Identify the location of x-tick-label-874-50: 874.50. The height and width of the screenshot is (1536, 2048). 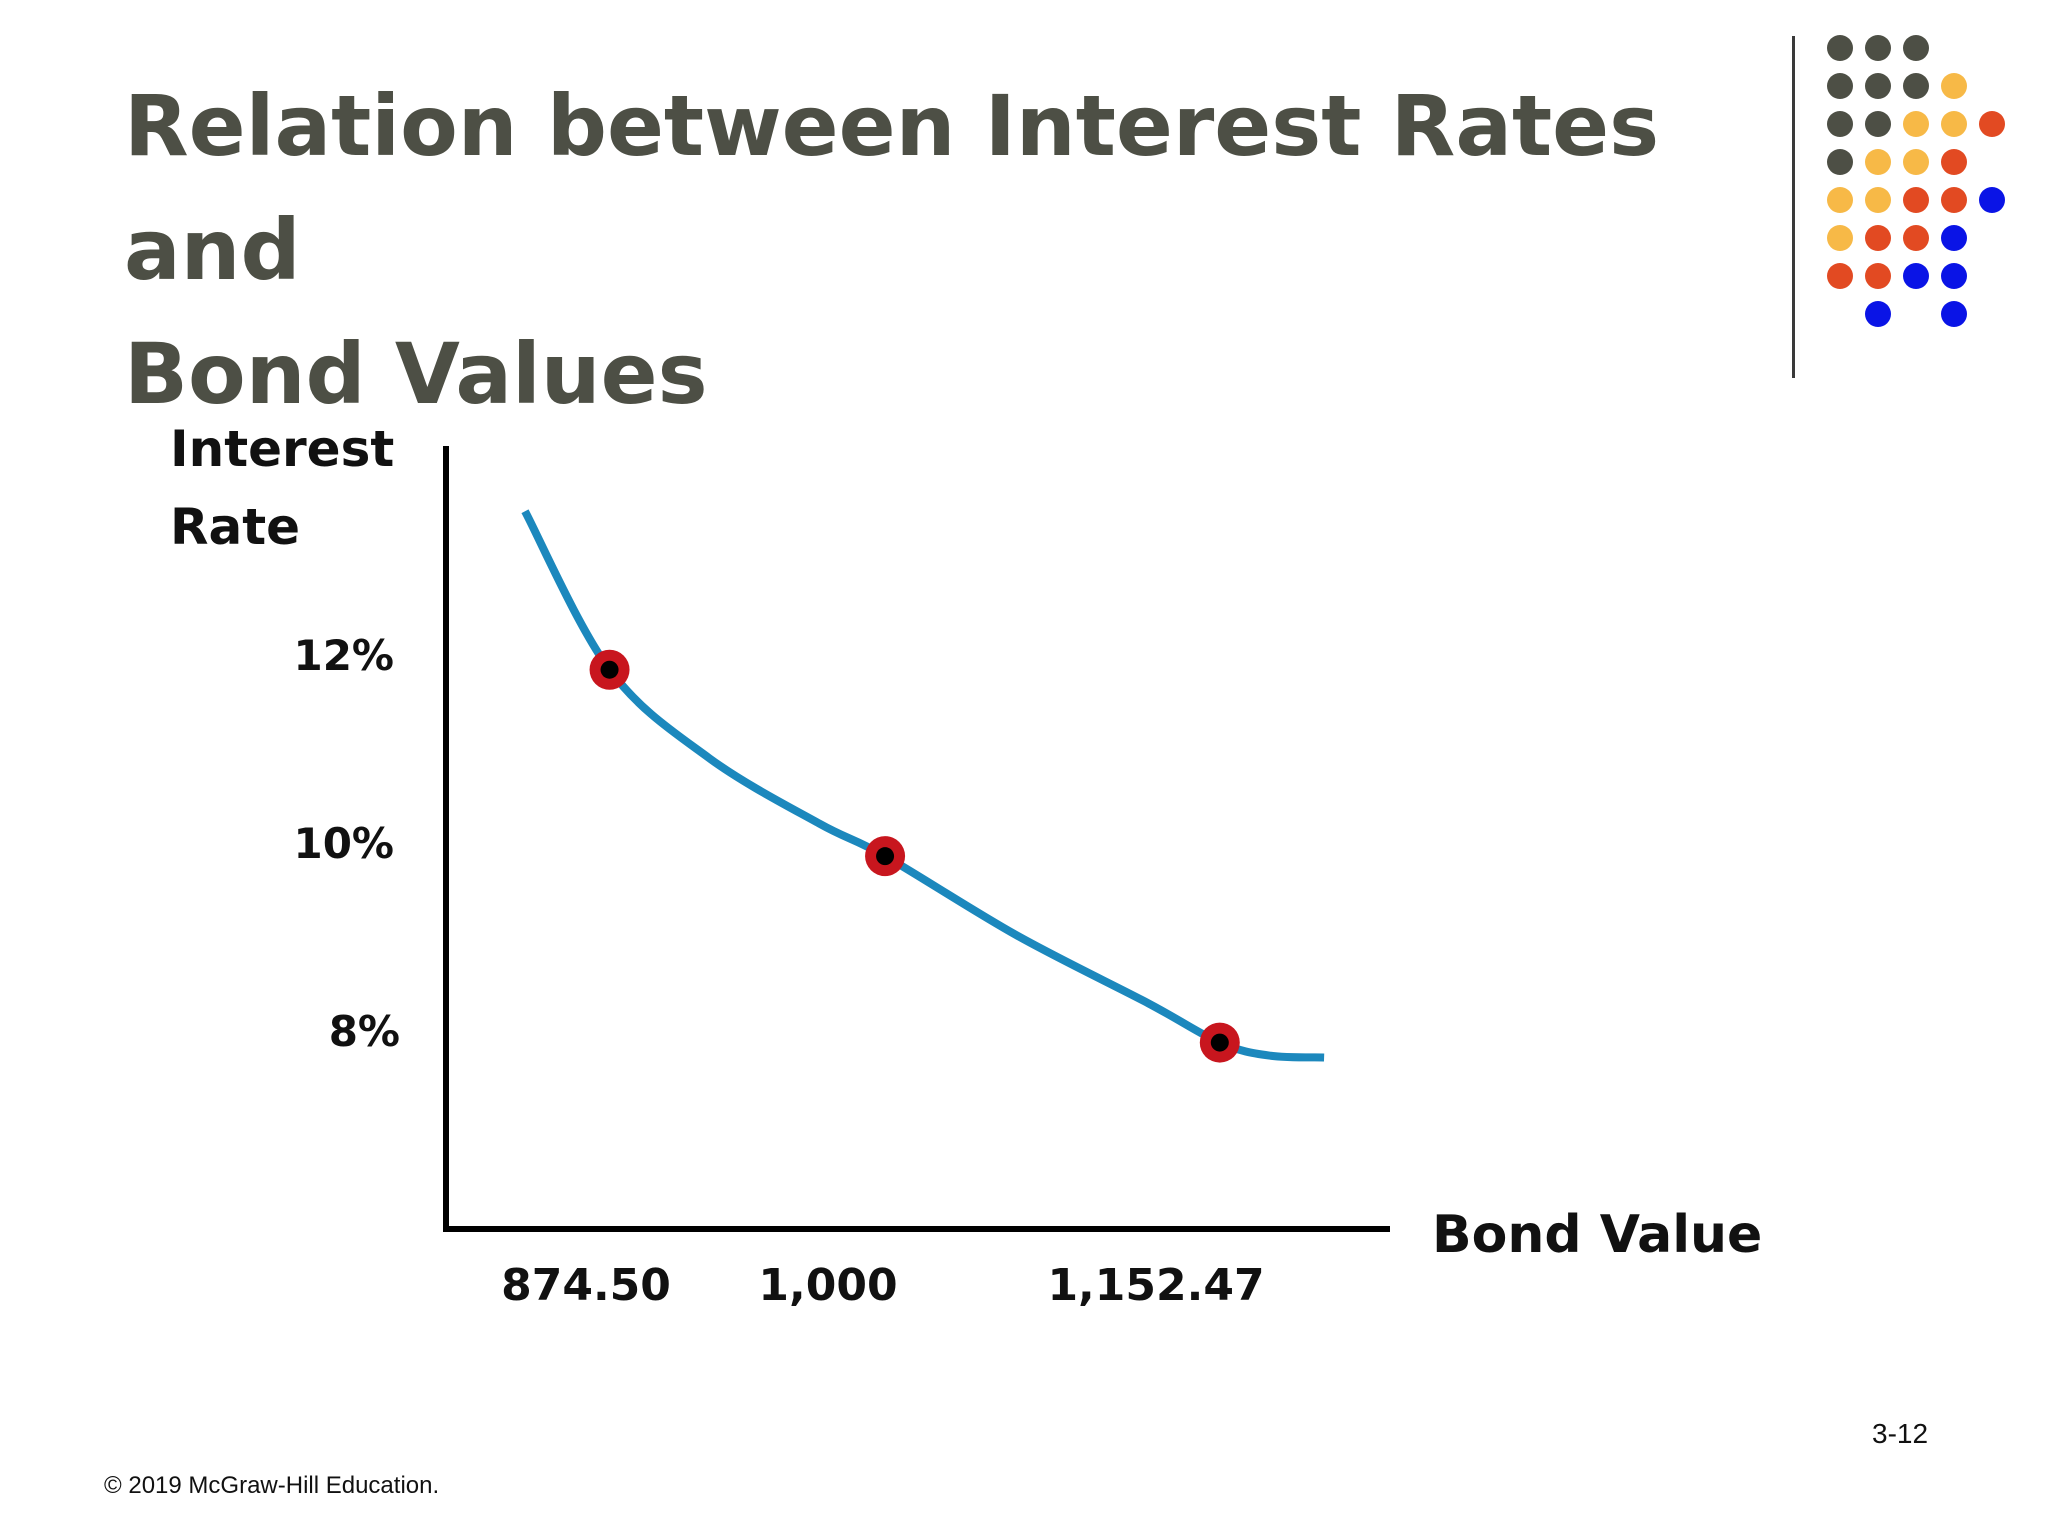
(586, 1285).